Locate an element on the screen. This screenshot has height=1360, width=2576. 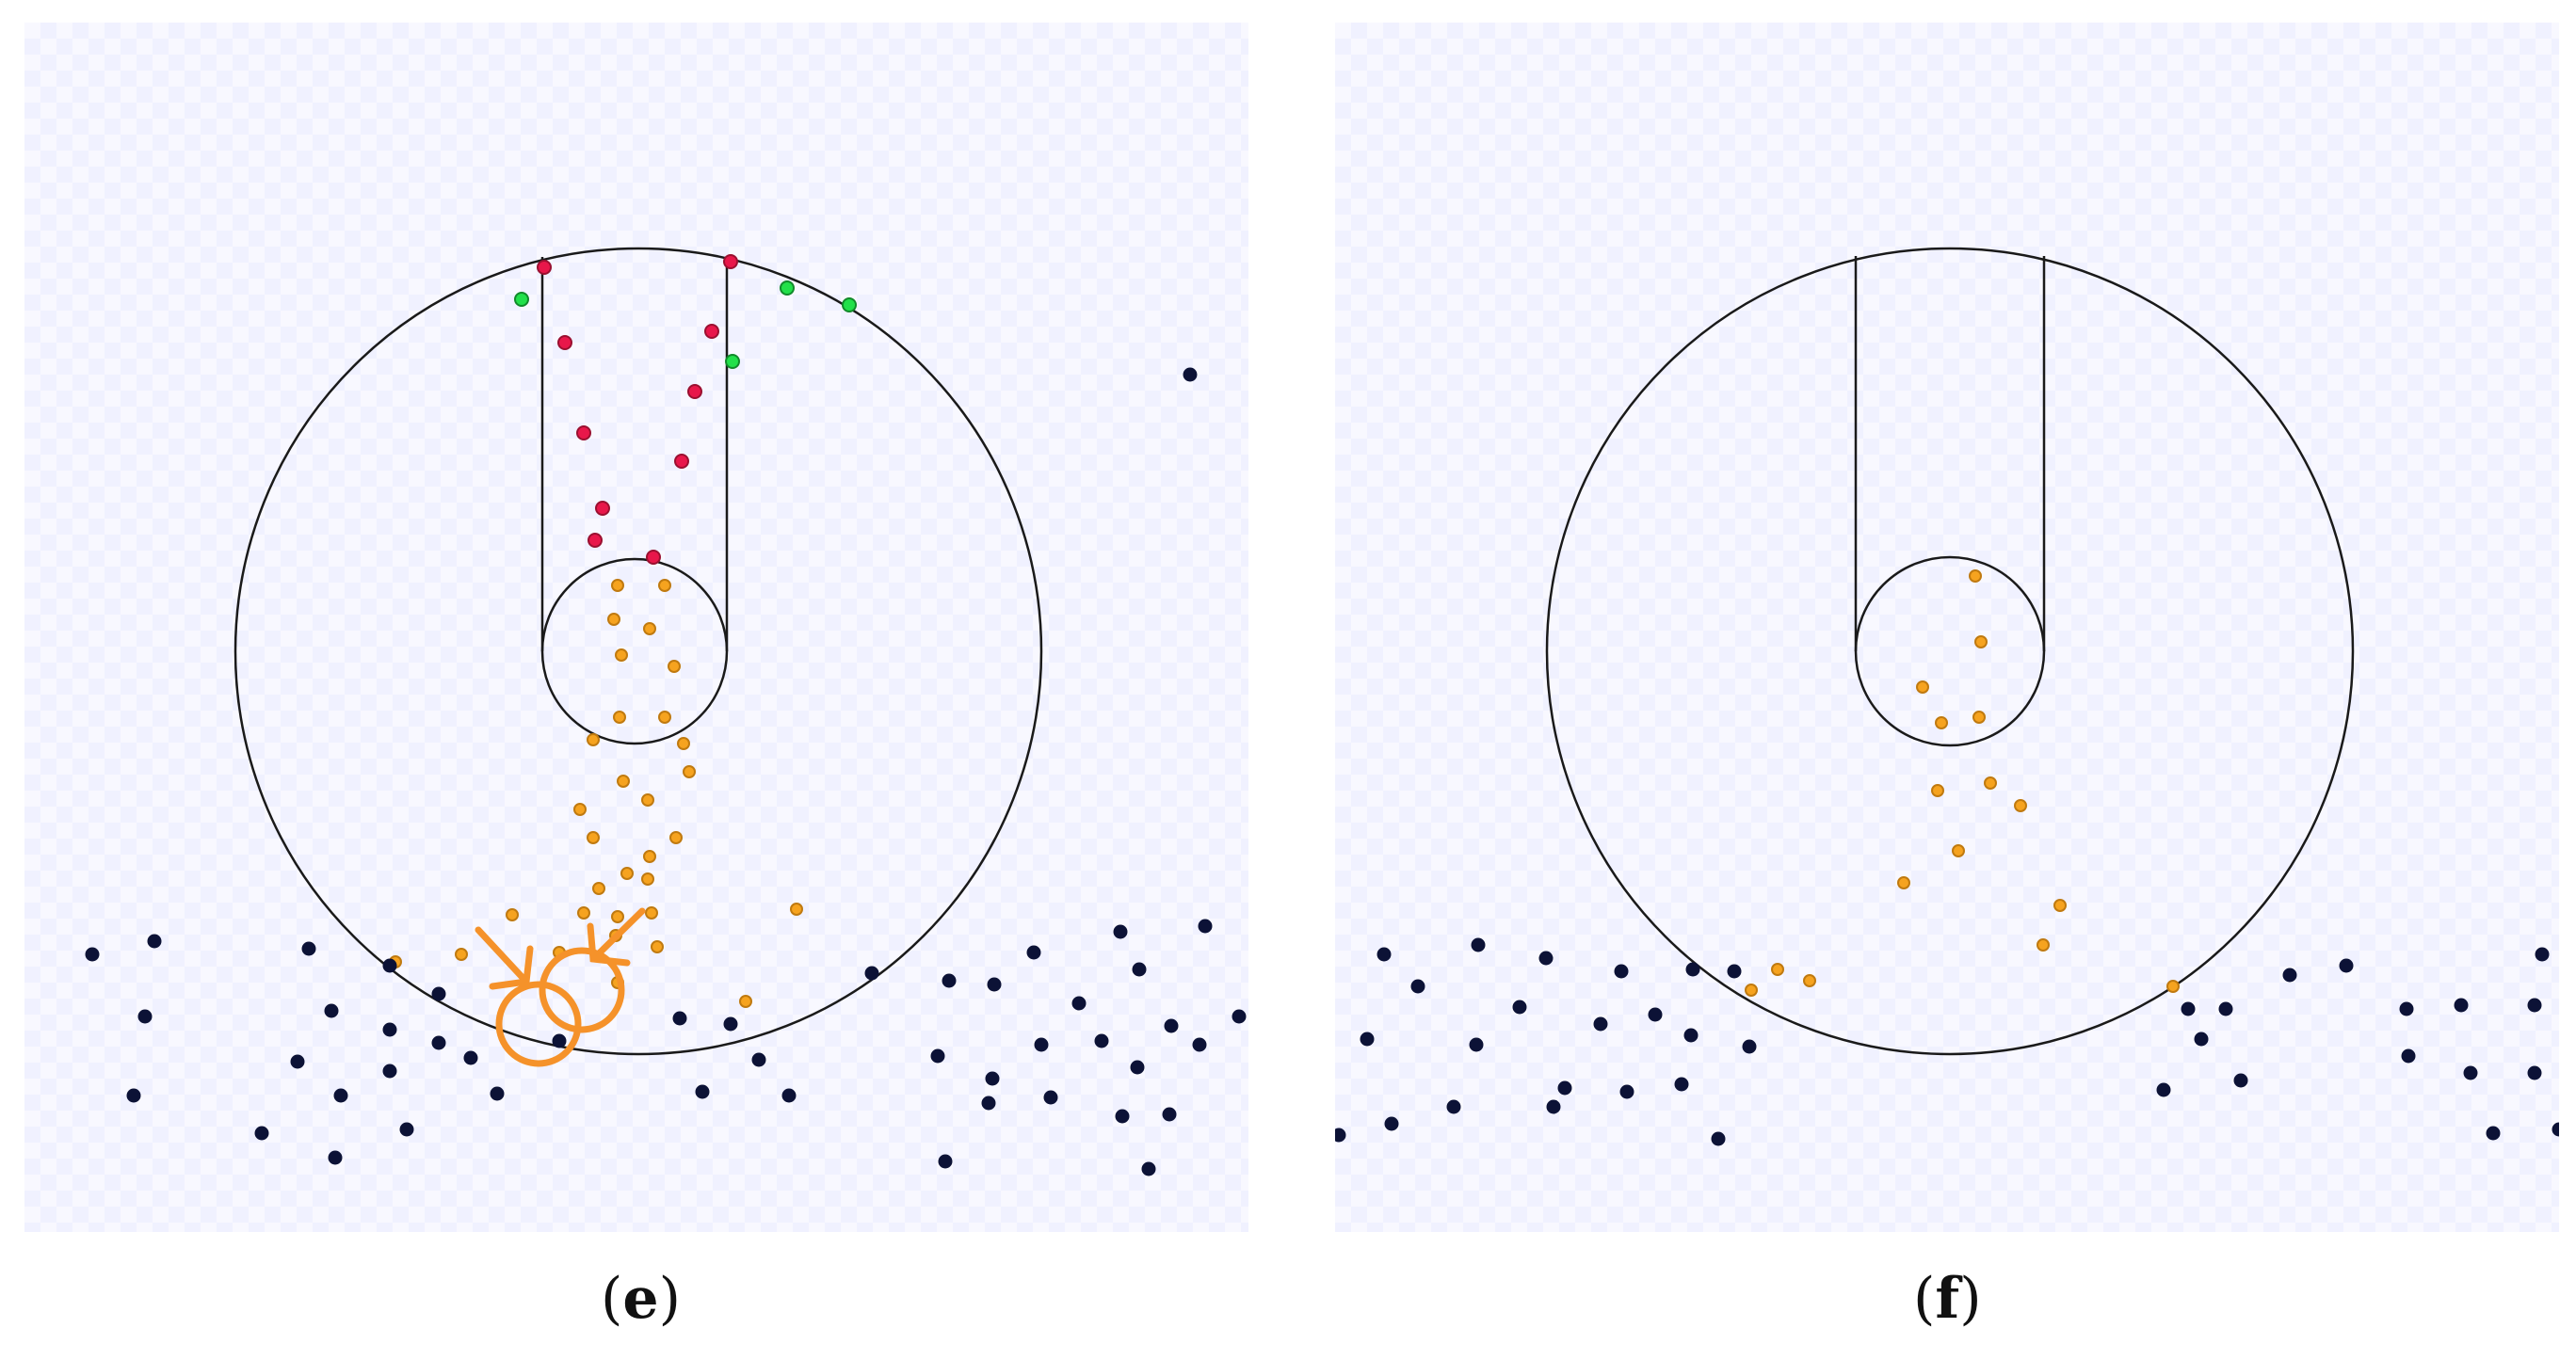
arrow-right-icon is located at coordinates (616, 937).